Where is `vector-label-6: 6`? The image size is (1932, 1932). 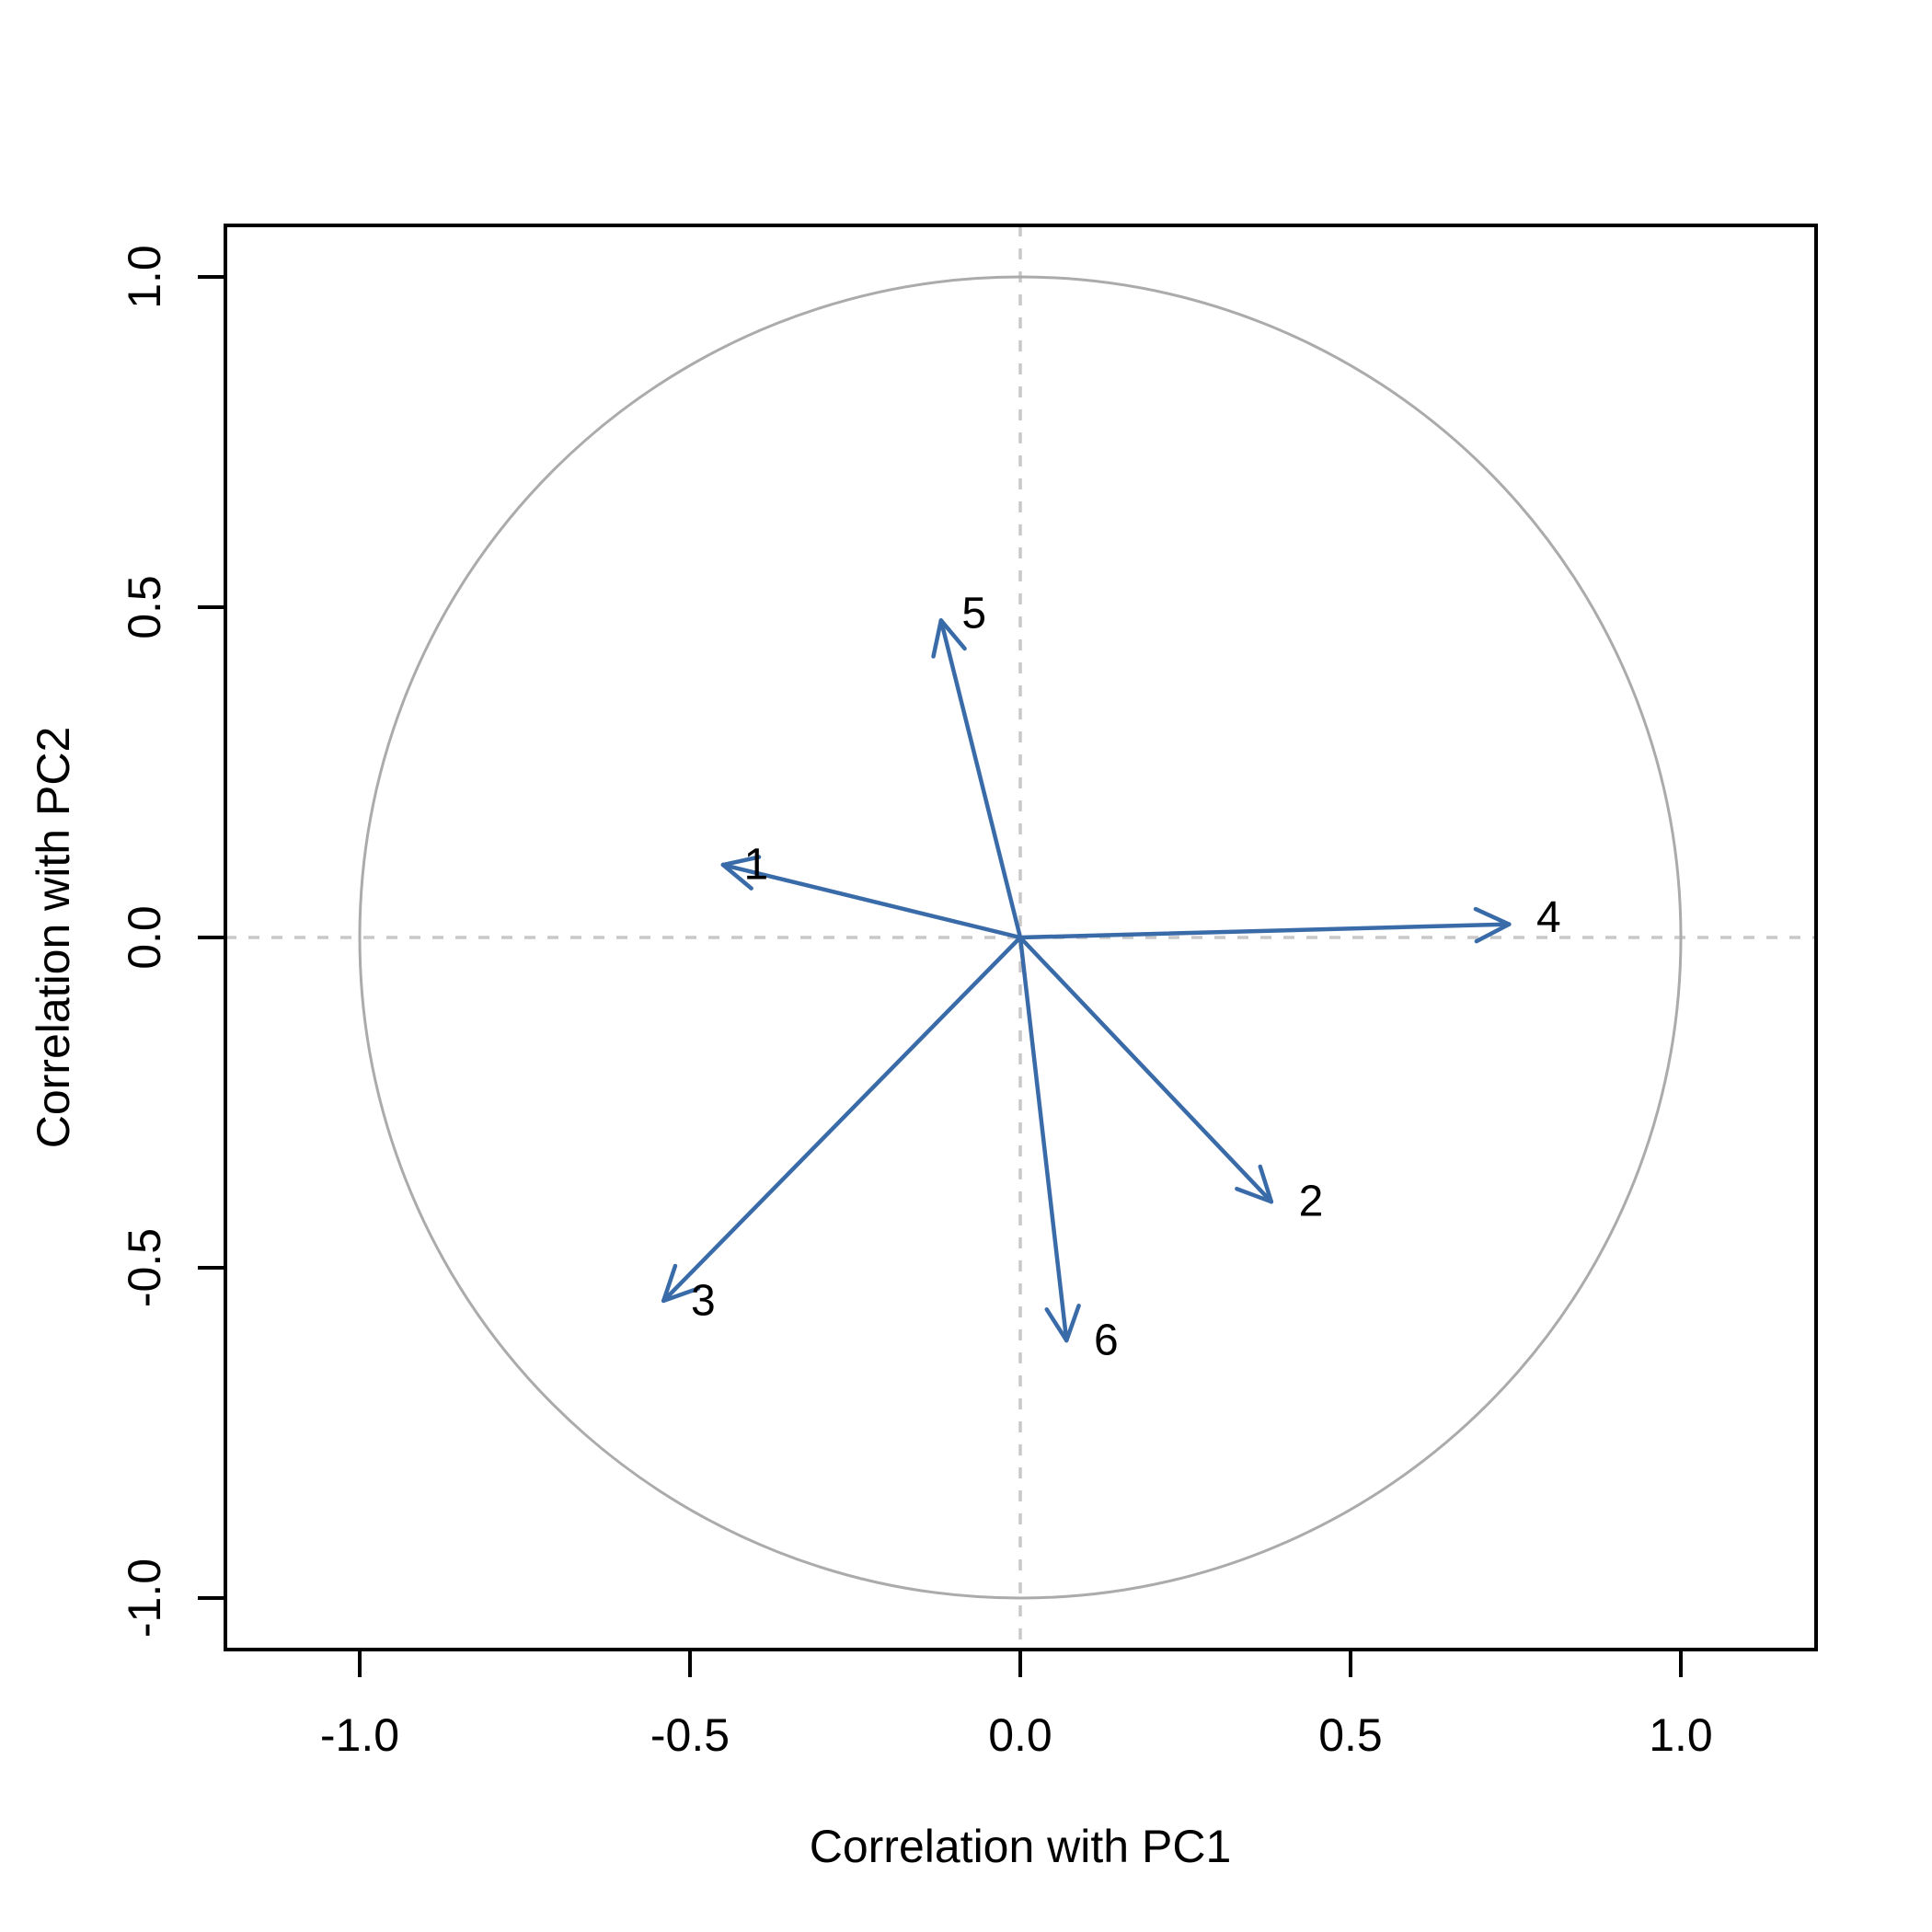 vector-label-6: 6 is located at coordinates (1106, 1340).